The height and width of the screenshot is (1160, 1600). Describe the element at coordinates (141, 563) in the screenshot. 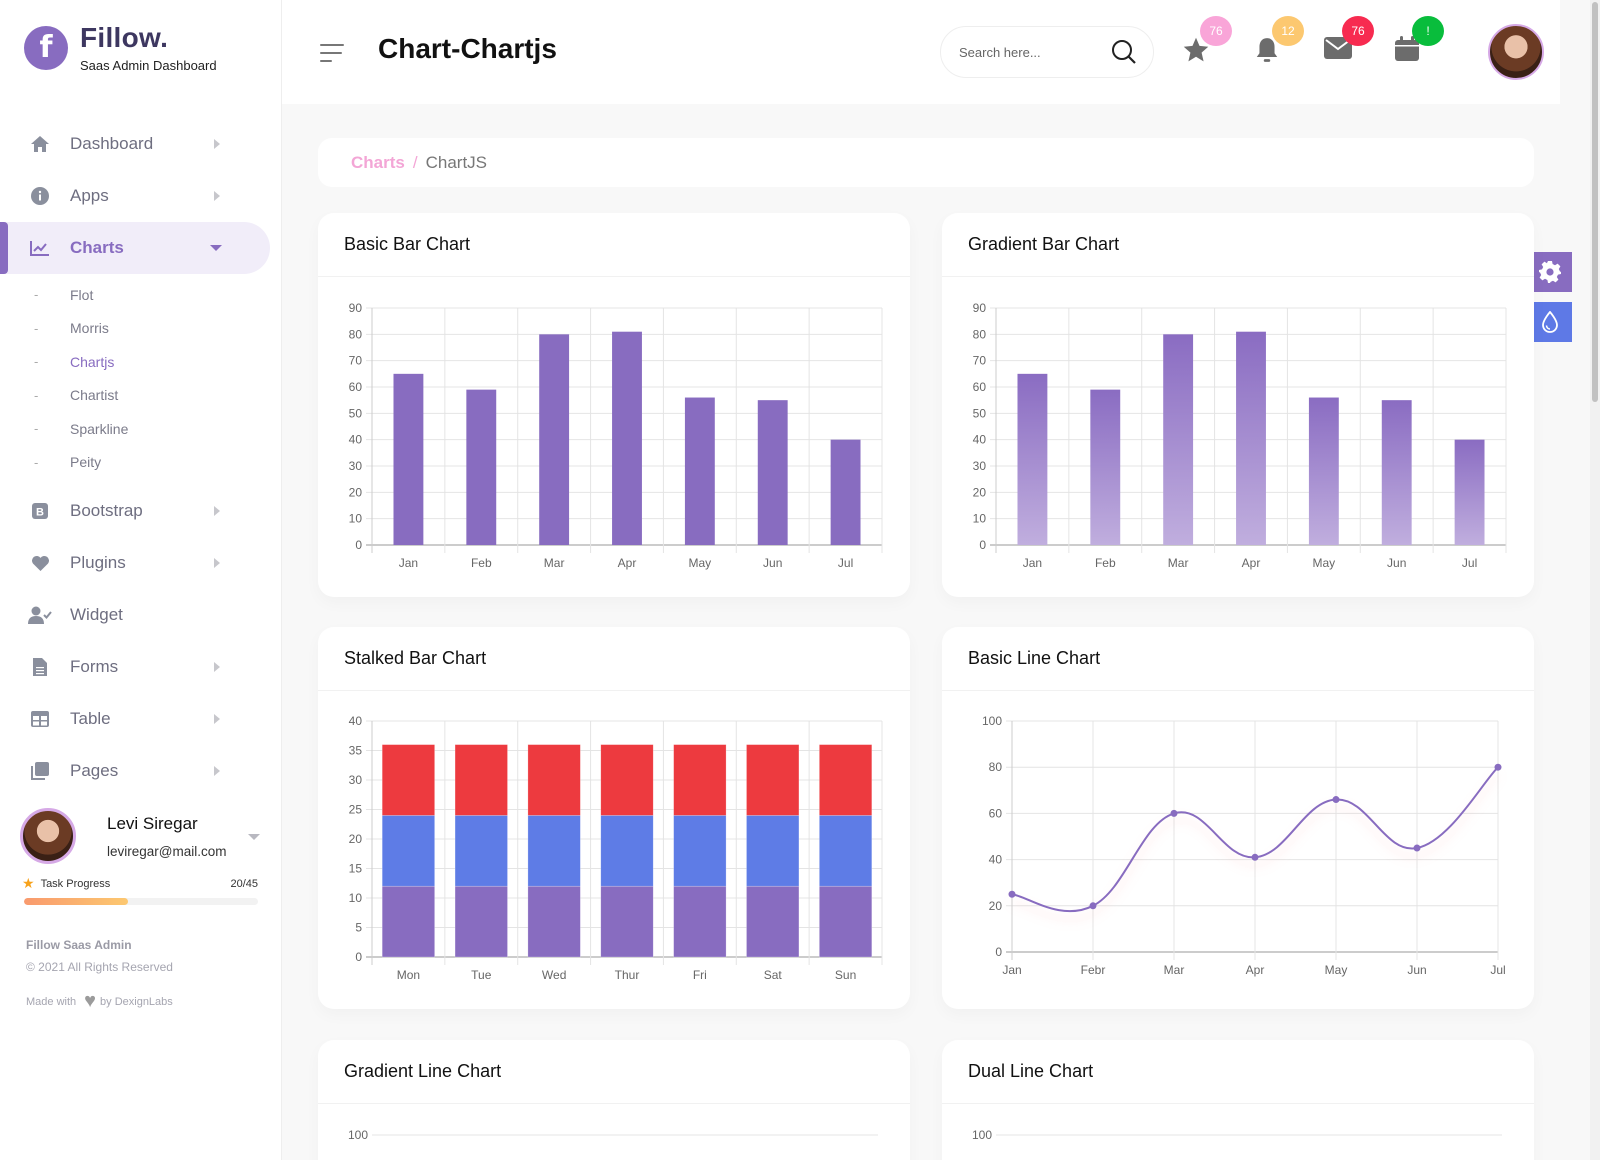

I see `sidebar-item-plugins: Plugins` at that location.